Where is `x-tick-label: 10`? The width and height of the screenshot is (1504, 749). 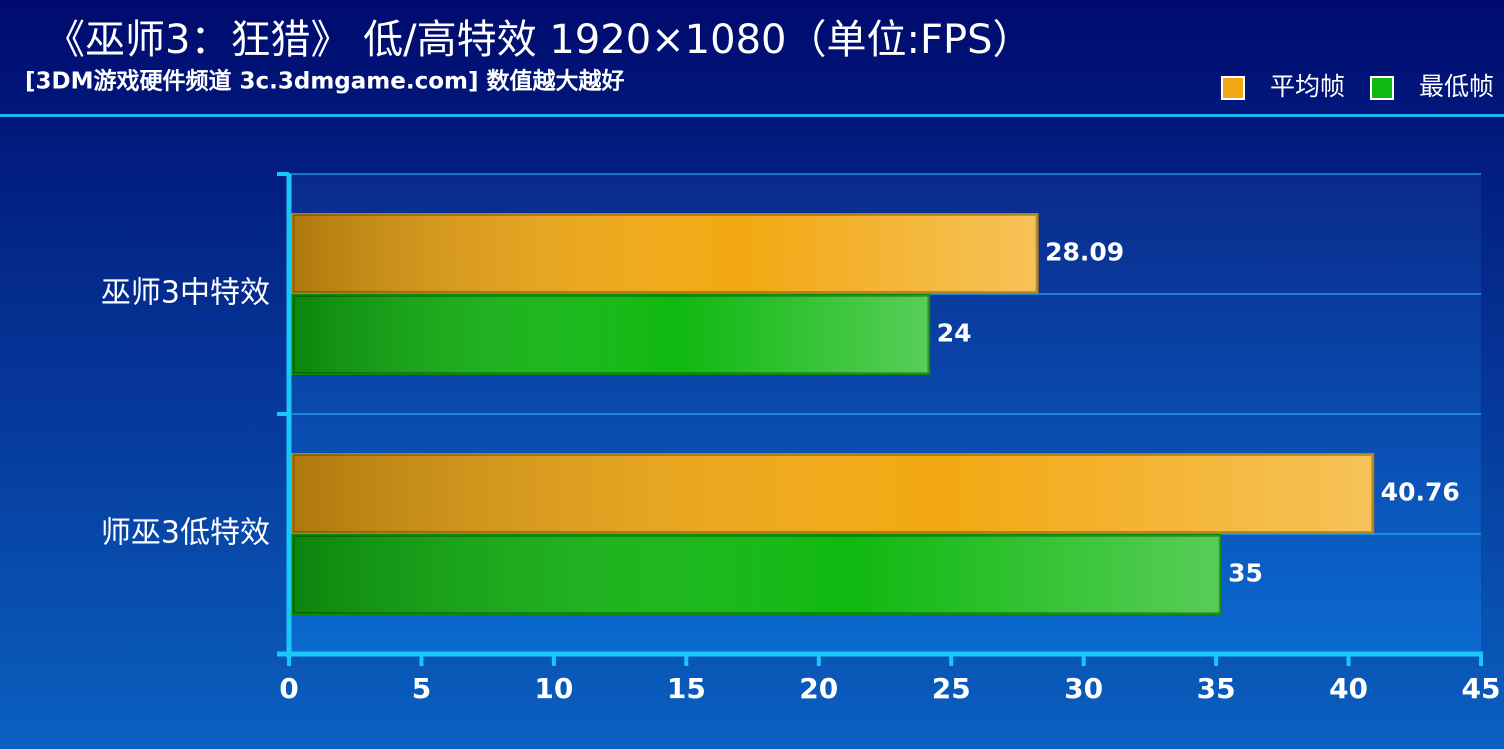
x-tick-label: 10 is located at coordinates (553, 688).